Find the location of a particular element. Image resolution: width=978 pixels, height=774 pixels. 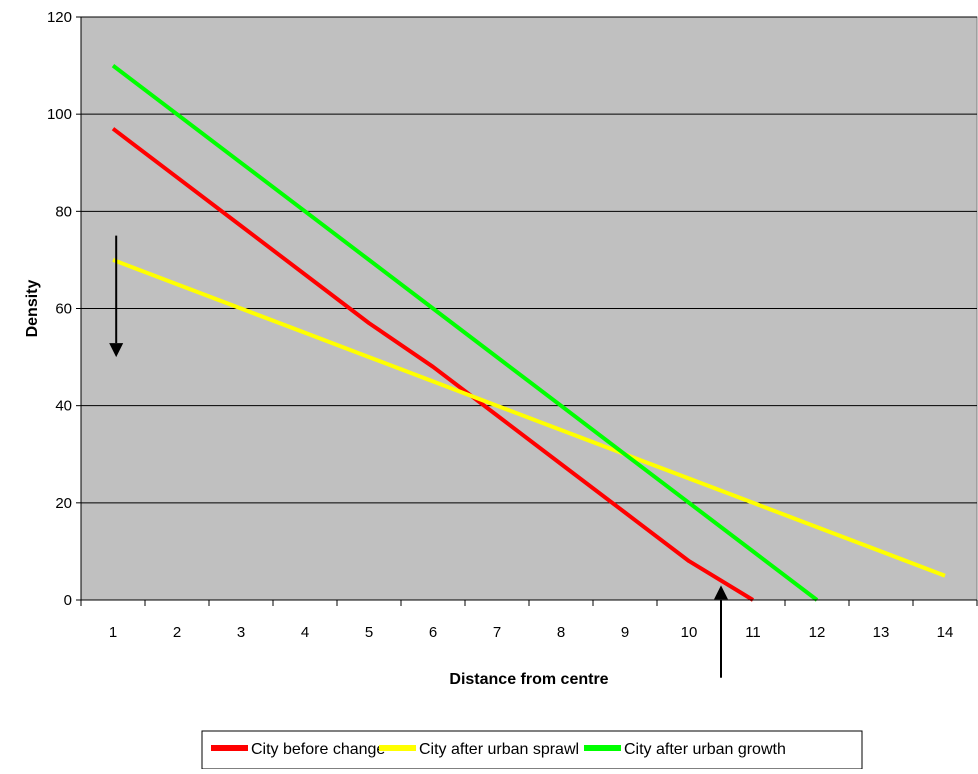

x-tick-label: 6 is located at coordinates (433, 632).